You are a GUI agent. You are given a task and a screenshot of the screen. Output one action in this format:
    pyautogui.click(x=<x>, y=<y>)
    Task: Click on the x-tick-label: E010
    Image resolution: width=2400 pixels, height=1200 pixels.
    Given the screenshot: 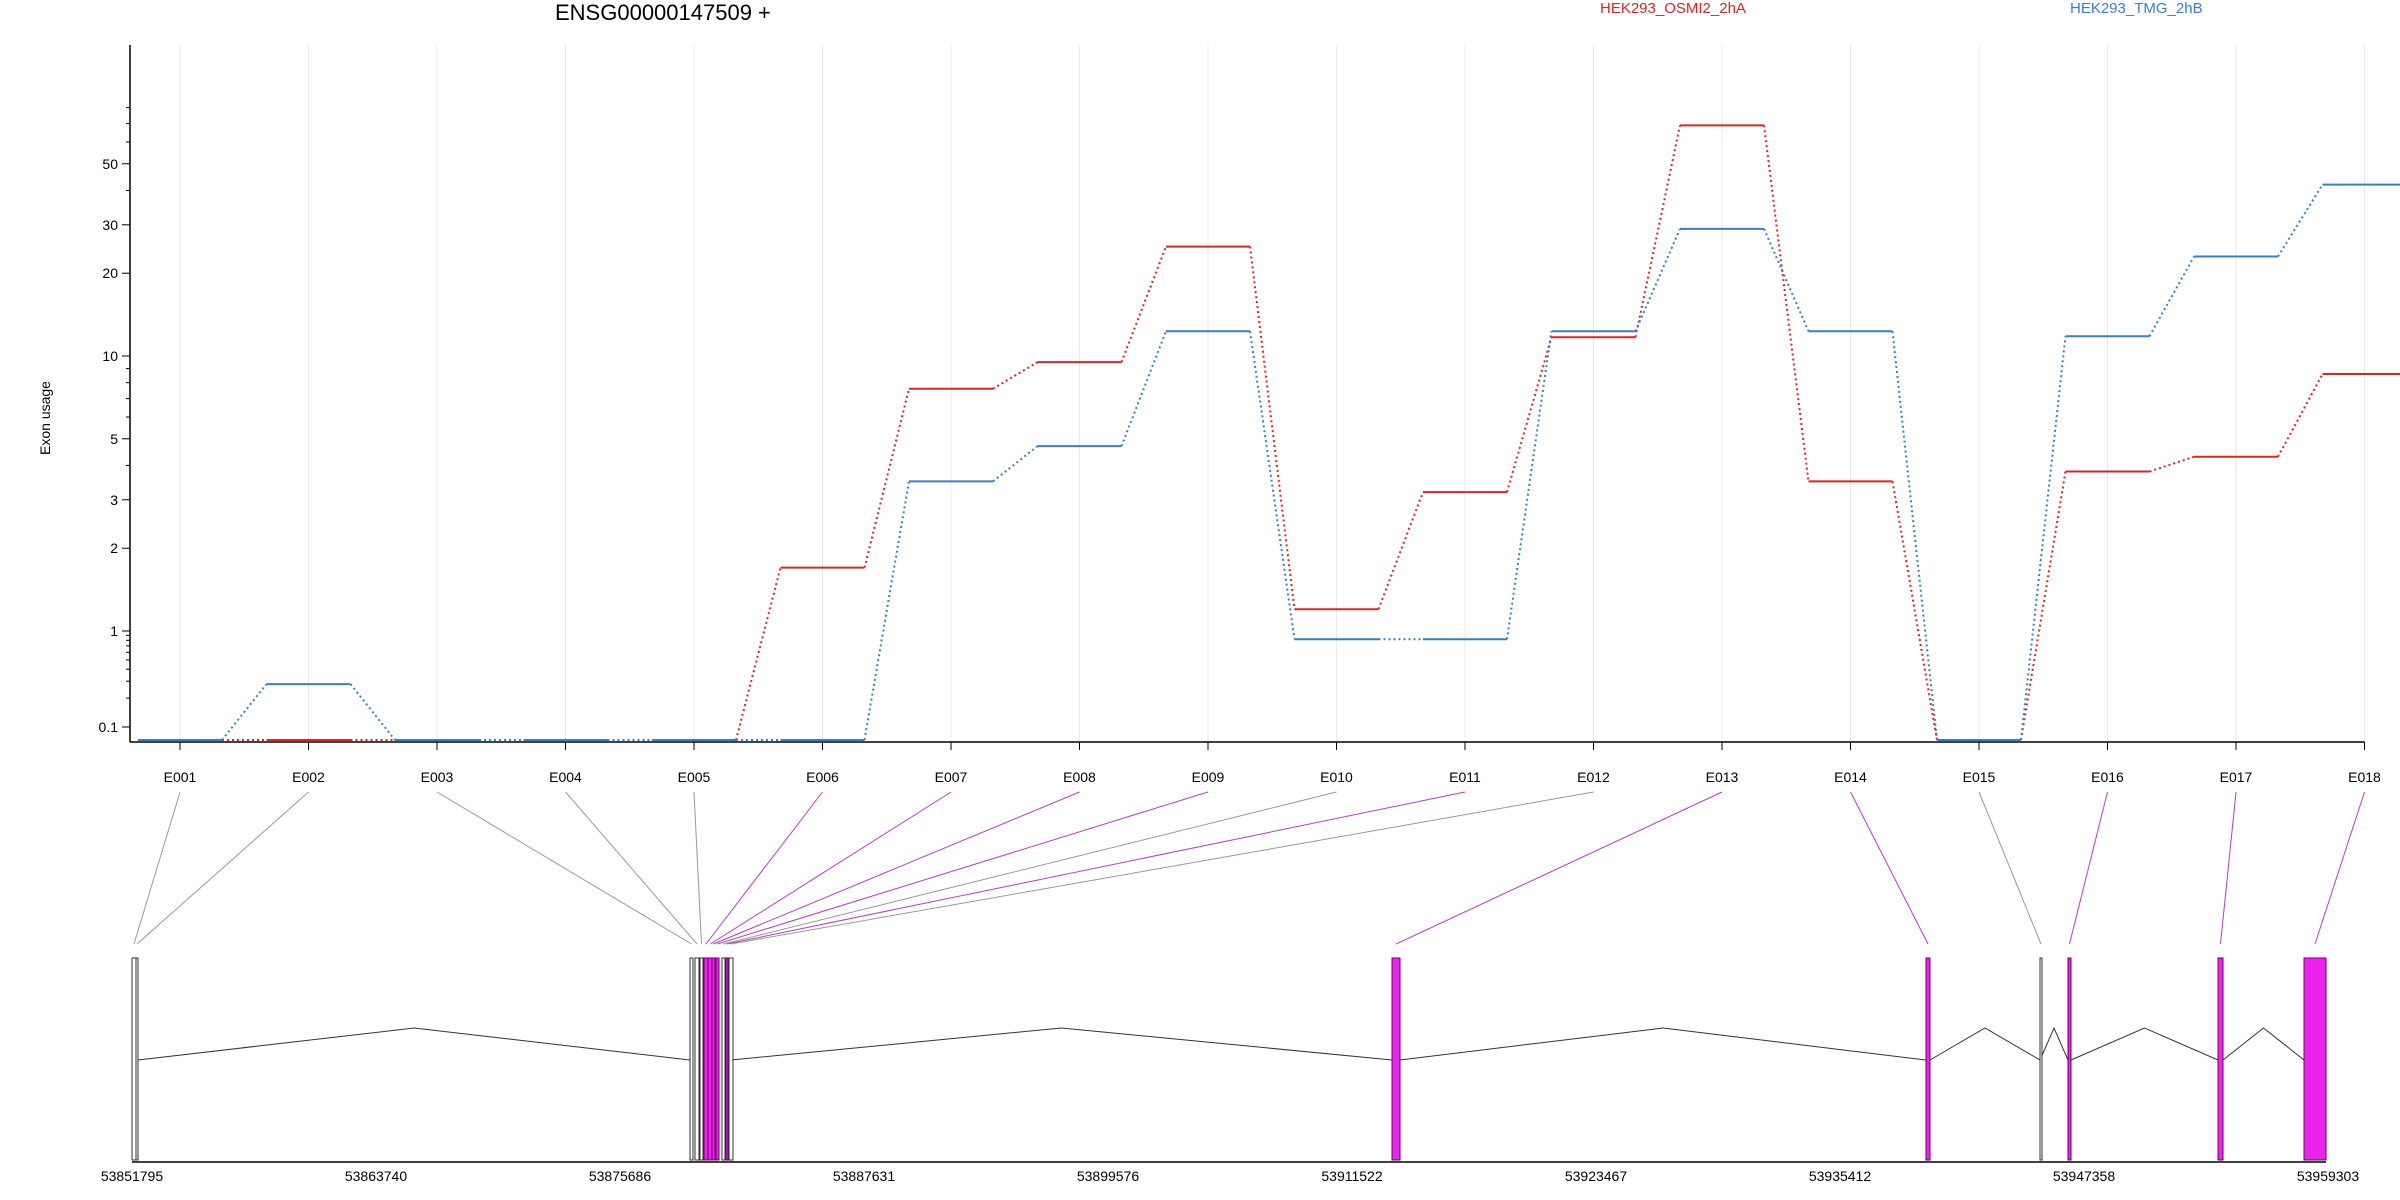 What is the action you would take?
    pyautogui.click(x=1336, y=777)
    